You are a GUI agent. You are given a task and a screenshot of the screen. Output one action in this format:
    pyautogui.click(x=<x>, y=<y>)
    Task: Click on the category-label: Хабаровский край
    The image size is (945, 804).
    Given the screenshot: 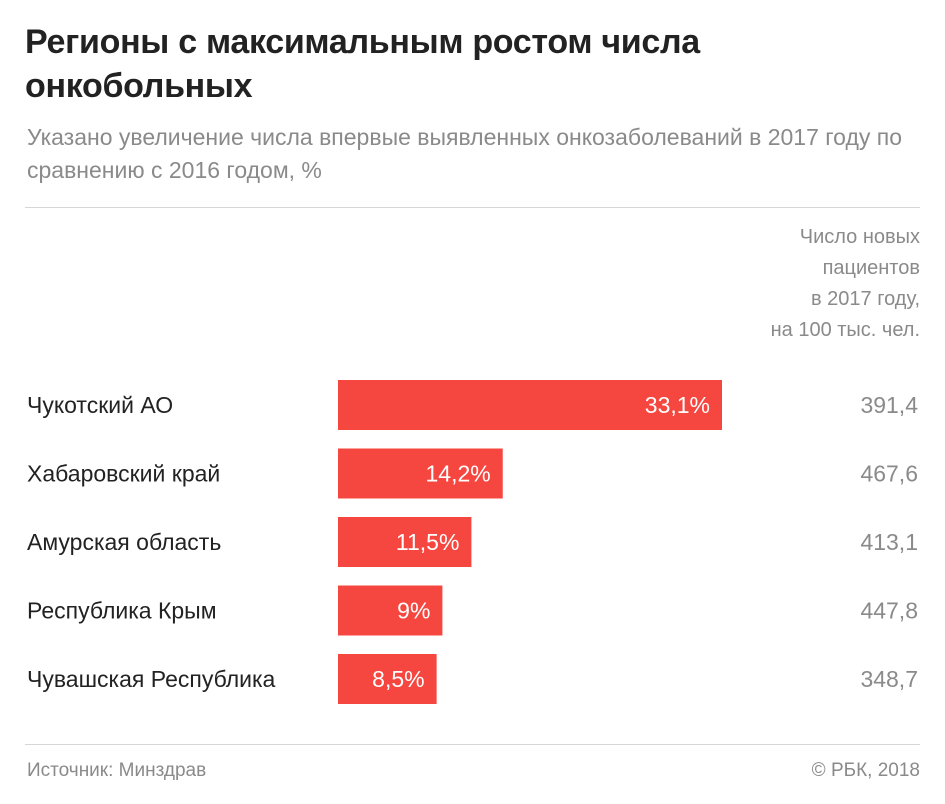 What is the action you would take?
    pyautogui.click(x=123, y=474)
    